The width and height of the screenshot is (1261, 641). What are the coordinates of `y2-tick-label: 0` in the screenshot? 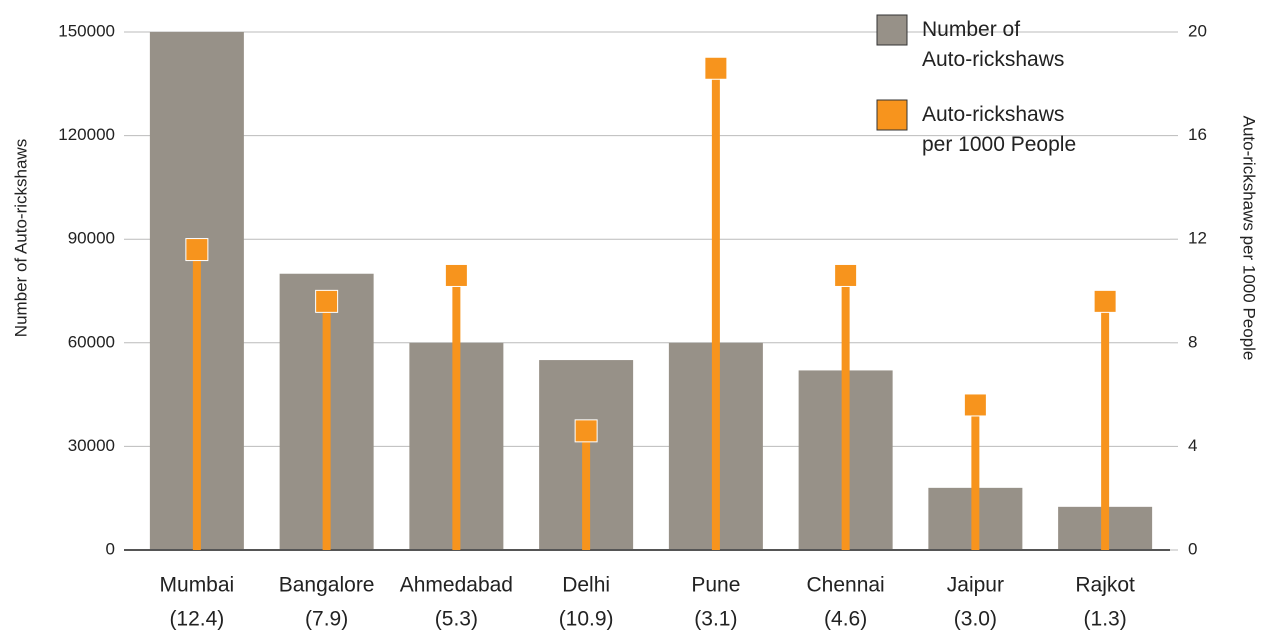 It's located at (1192, 548).